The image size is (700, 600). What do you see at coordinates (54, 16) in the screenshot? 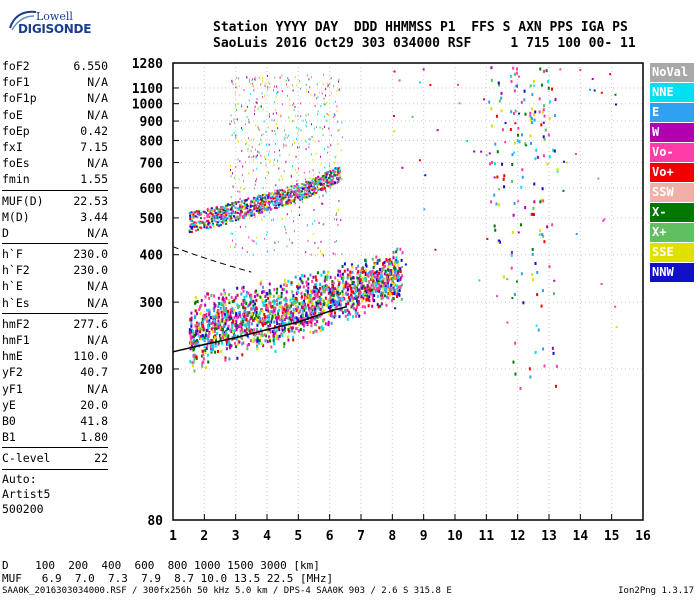
I see `logo-line1: Lowell` at bounding box center [54, 16].